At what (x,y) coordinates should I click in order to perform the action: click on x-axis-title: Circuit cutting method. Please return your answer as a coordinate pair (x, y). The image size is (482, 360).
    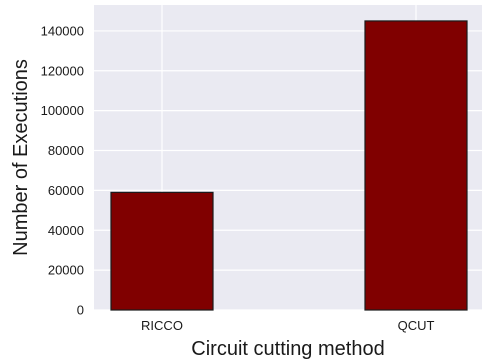
    Looking at the image, I should click on (287, 349).